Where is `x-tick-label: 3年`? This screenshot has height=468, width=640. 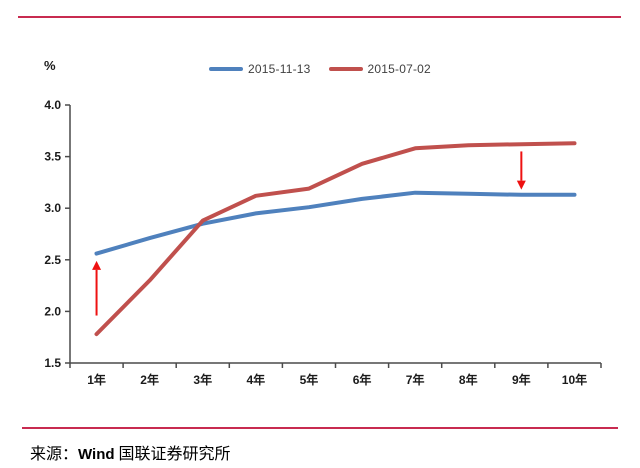 x-tick-label: 3年 is located at coordinates (202, 379).